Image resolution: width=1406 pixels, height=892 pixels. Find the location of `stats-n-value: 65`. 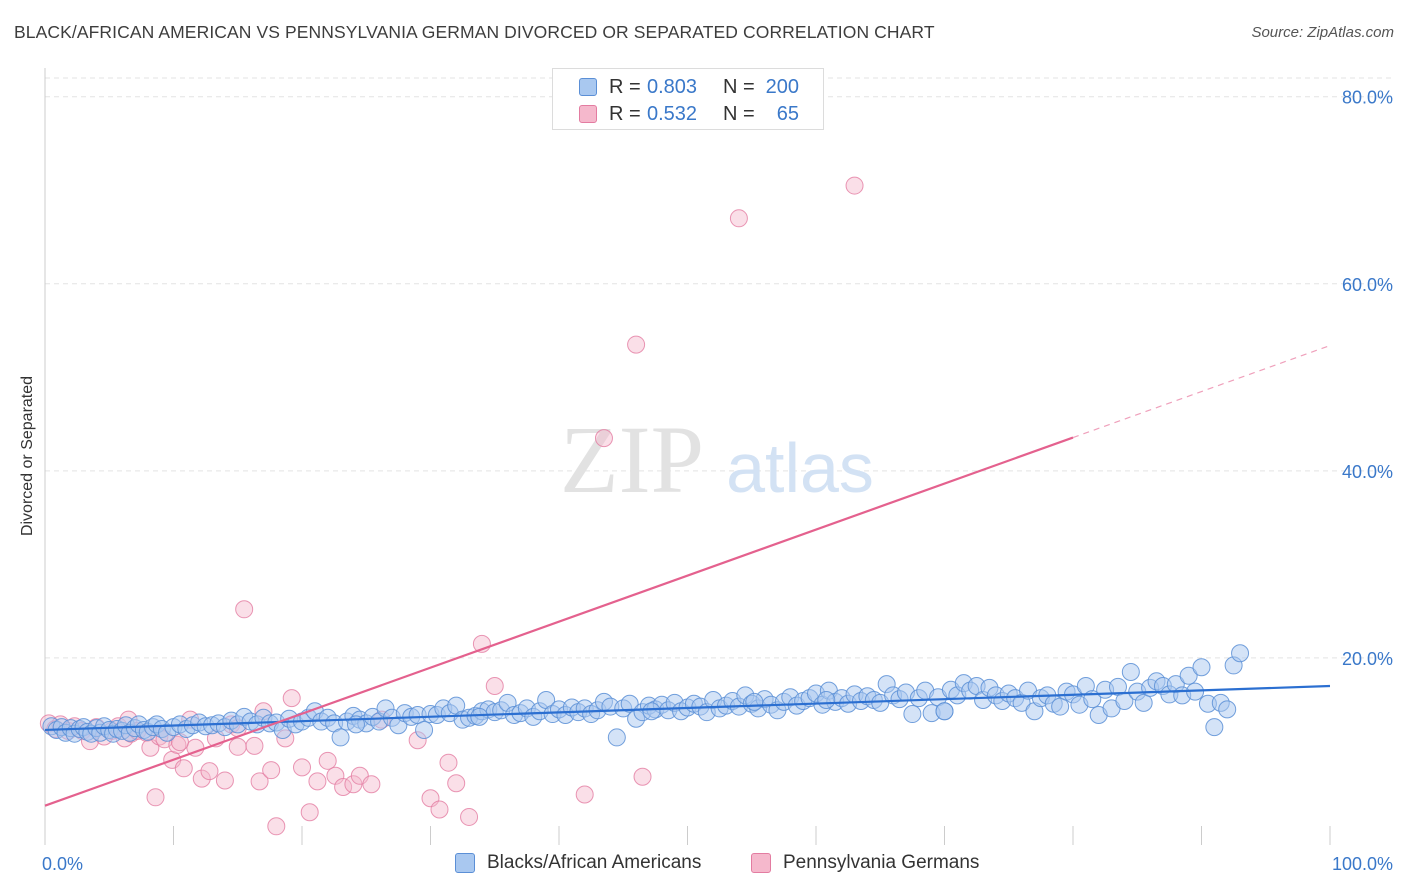

stats-n-value: 65 is located at coordinates (787, 114).